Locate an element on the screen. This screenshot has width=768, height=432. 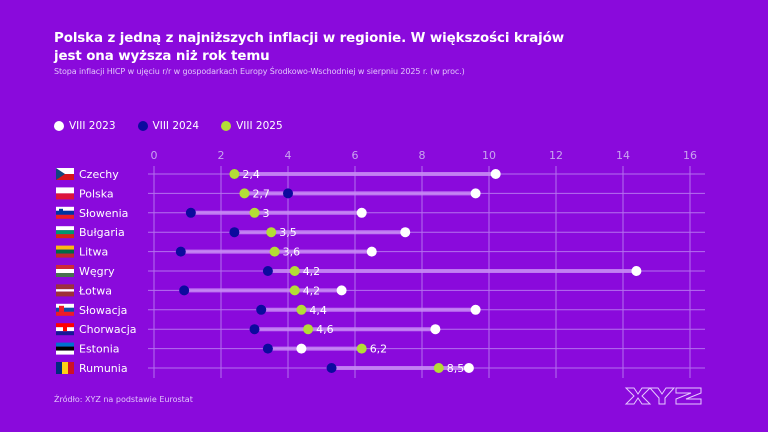
x-tick-label: 16 is located at coordinates (690, 155).